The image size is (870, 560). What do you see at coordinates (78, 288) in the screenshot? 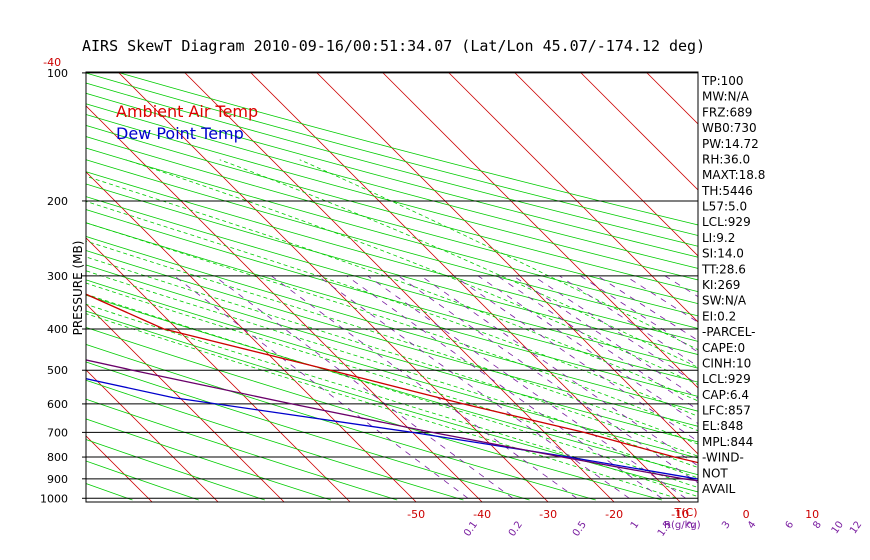
I see `y-axis-label: PRESSURE (MB)` at bounding box center [78, 288].